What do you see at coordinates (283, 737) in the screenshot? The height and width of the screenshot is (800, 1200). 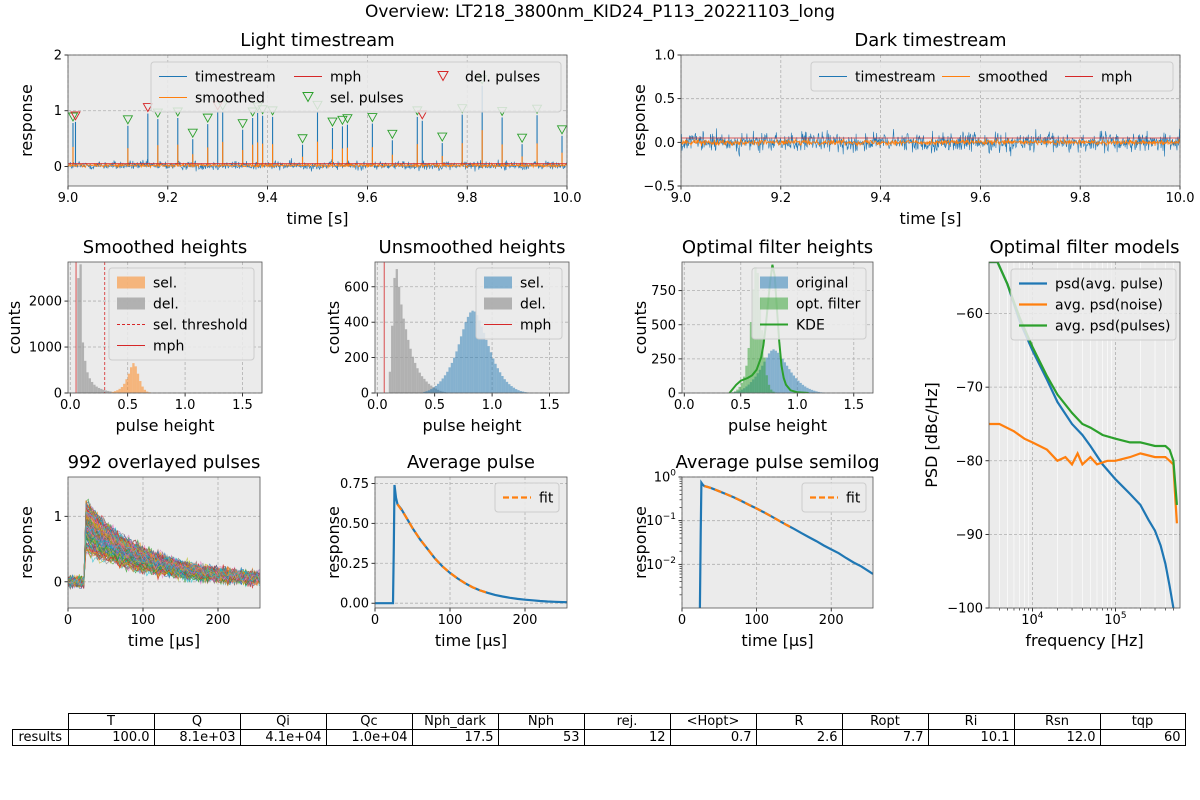 I see `table-cell: 4.1e+04` at bounding box center [283, 737].